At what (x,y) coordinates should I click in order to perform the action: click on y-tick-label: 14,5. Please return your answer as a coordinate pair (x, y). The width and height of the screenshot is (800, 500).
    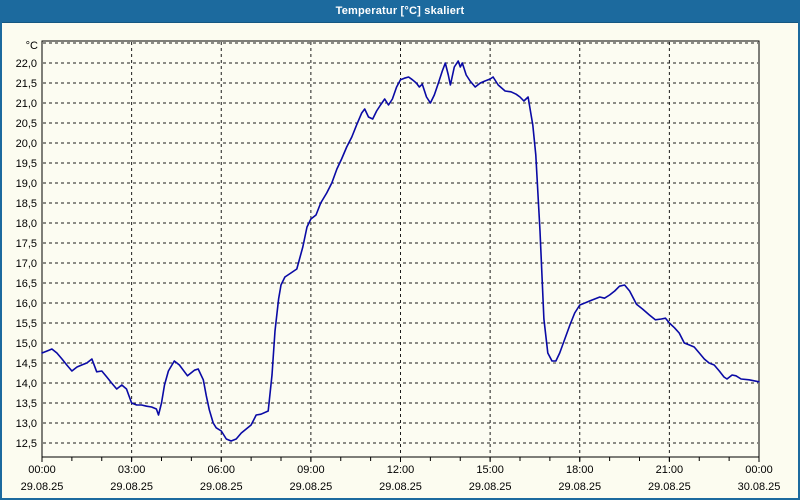
    Looking at the image, I should click on (26, 364).